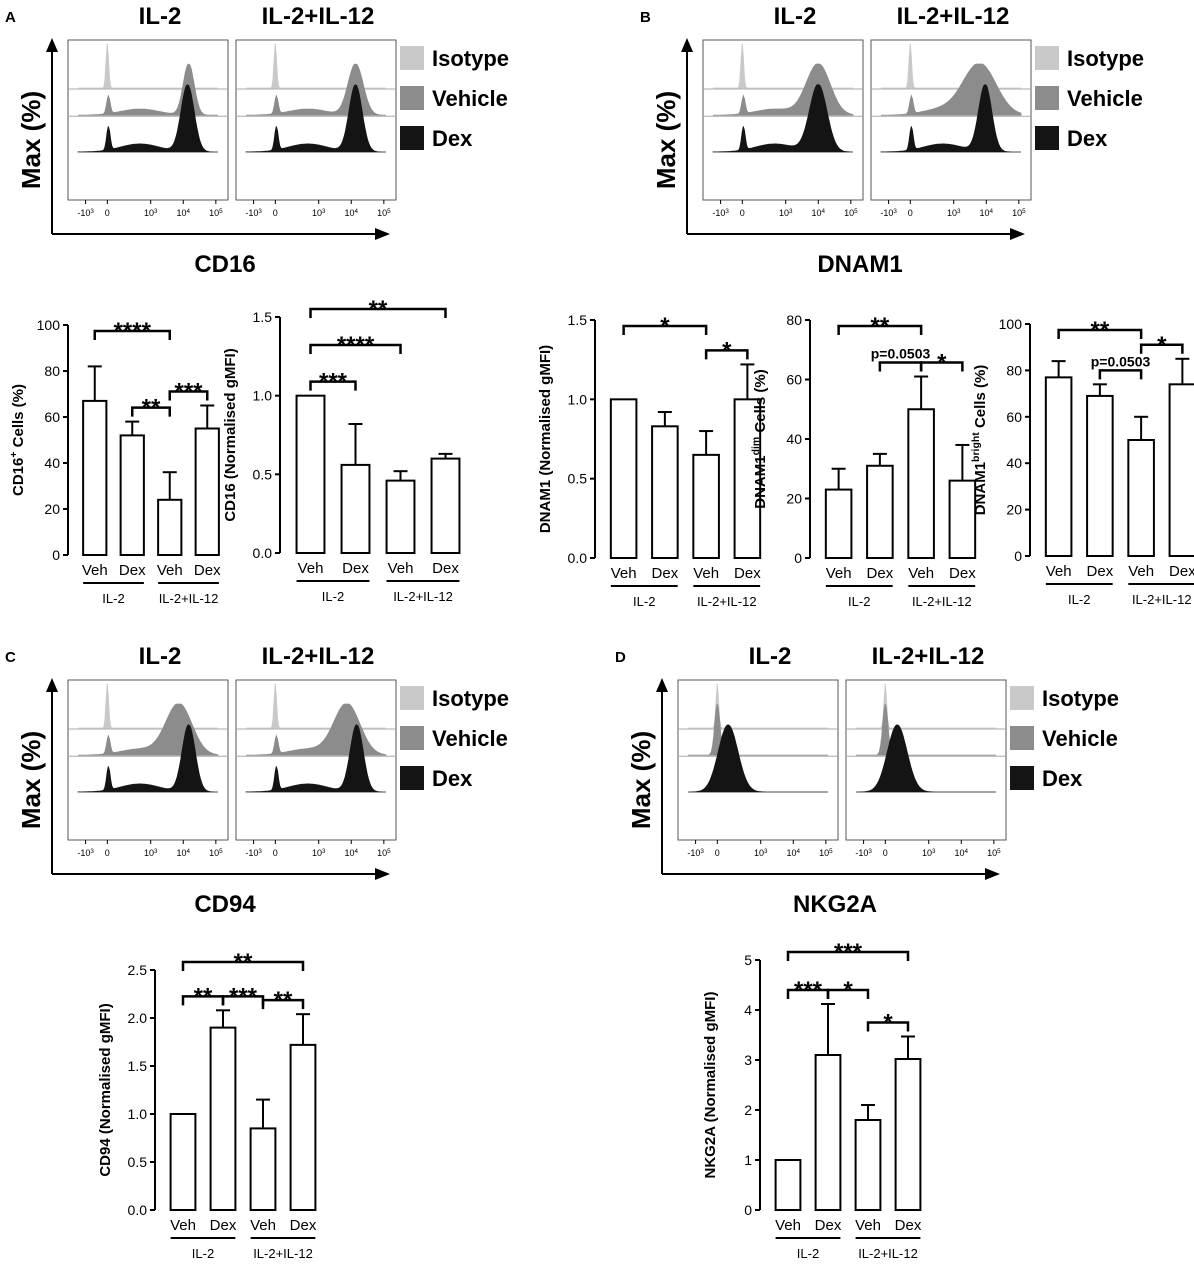  I want to click on legend-label-dex: Dex, so click(452, 778).